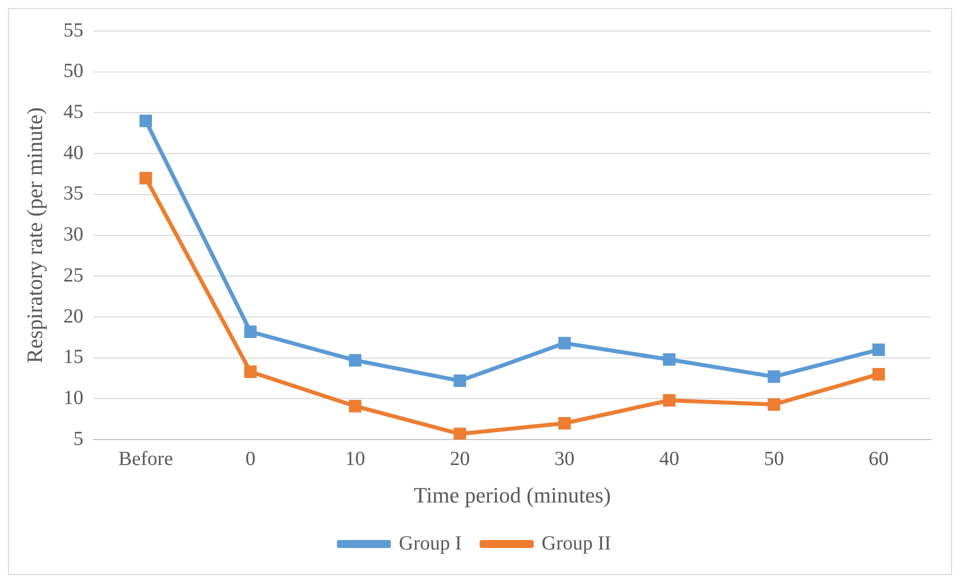 The image size is (960, 583). I want to click on x-axis-title: Time period (minutes), so click(512, 495).